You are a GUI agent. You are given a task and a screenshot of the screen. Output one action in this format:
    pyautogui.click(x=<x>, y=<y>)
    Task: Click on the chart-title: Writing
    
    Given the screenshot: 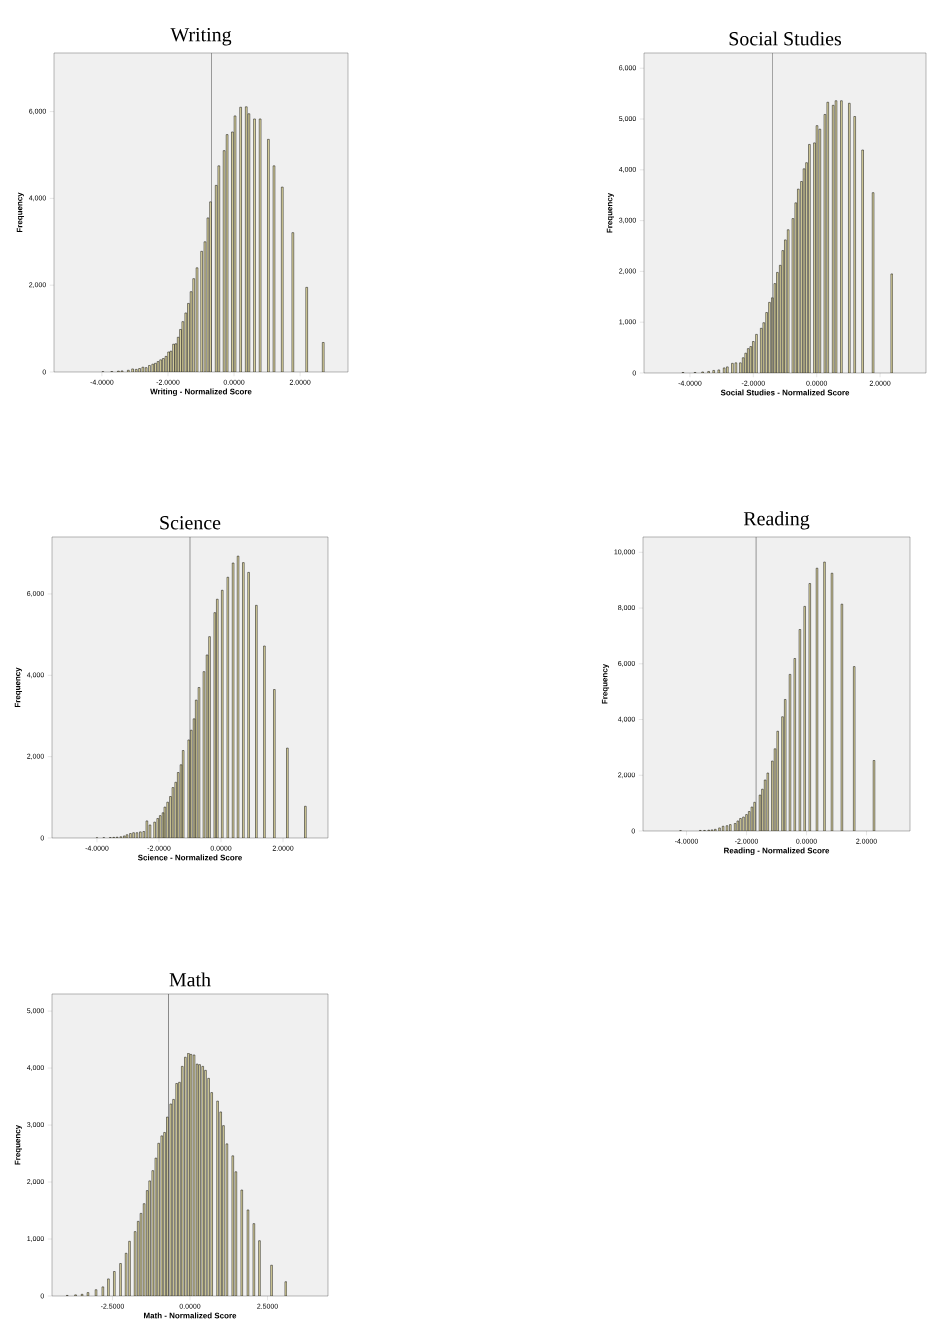 What is the action you would take?
    pyautogui.click(x=201, y=37)
    